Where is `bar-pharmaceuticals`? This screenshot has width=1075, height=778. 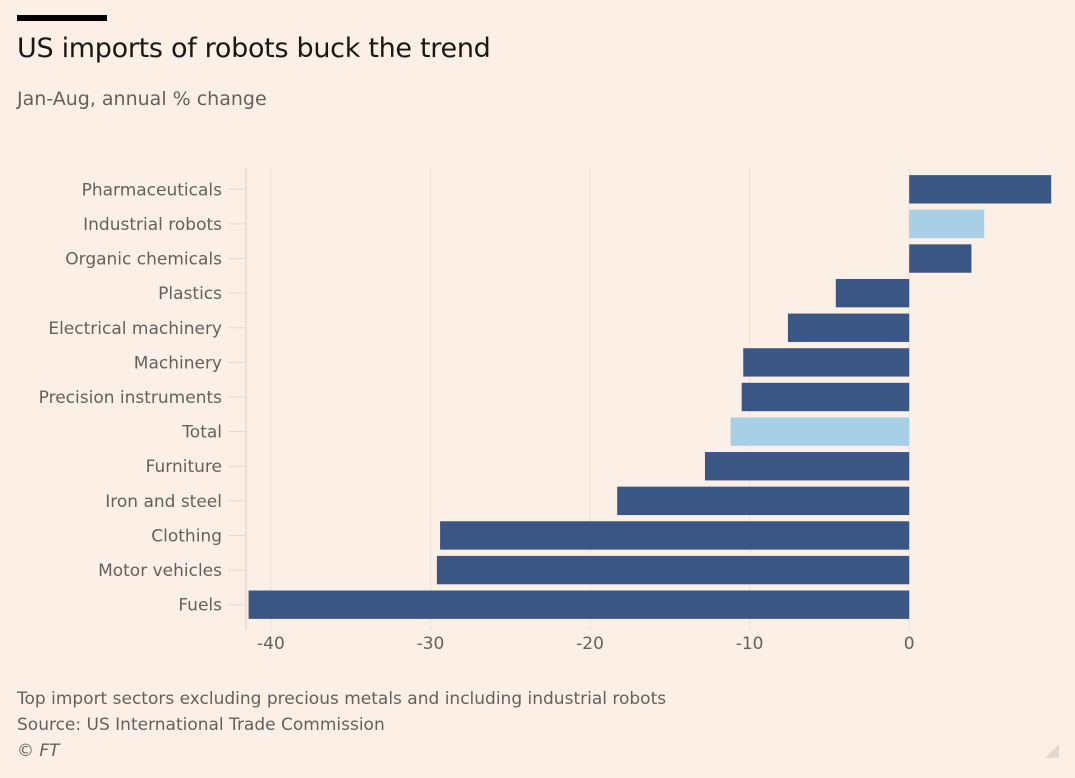
bar-pharmaceuticals is located at coordinates (980, 189).